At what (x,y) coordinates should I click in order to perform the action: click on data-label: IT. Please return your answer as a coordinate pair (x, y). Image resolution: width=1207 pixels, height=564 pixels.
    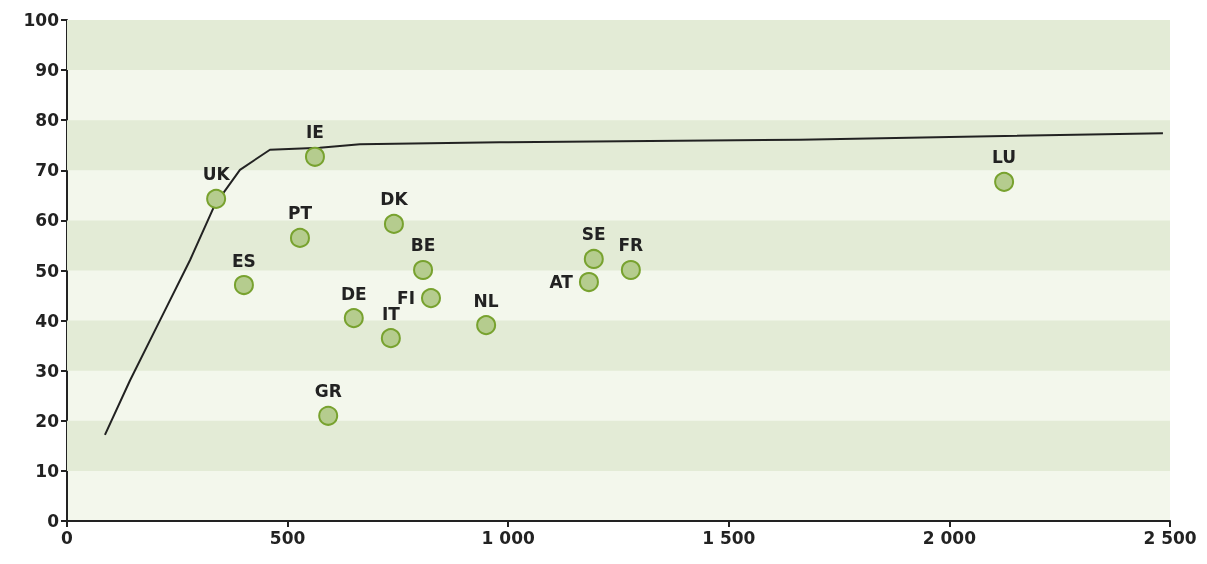
    Looking at the image, I should click on (391, 313).